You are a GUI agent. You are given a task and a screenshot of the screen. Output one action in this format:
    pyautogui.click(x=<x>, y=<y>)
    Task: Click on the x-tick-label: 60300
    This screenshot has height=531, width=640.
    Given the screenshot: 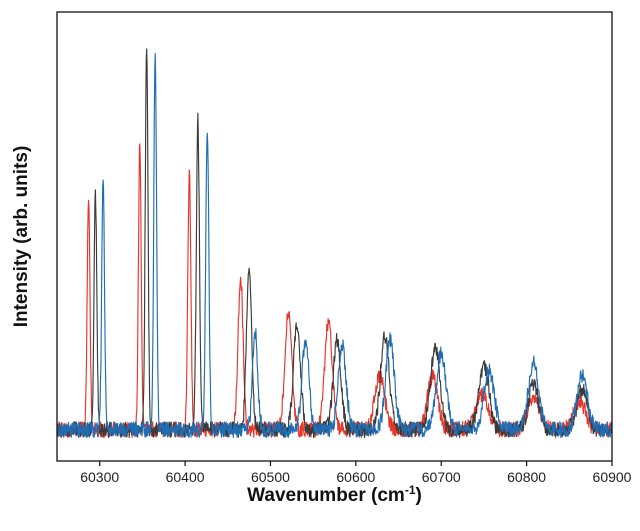 What is the action you would take?
    pyautogui.click(x=99, y=477)
    